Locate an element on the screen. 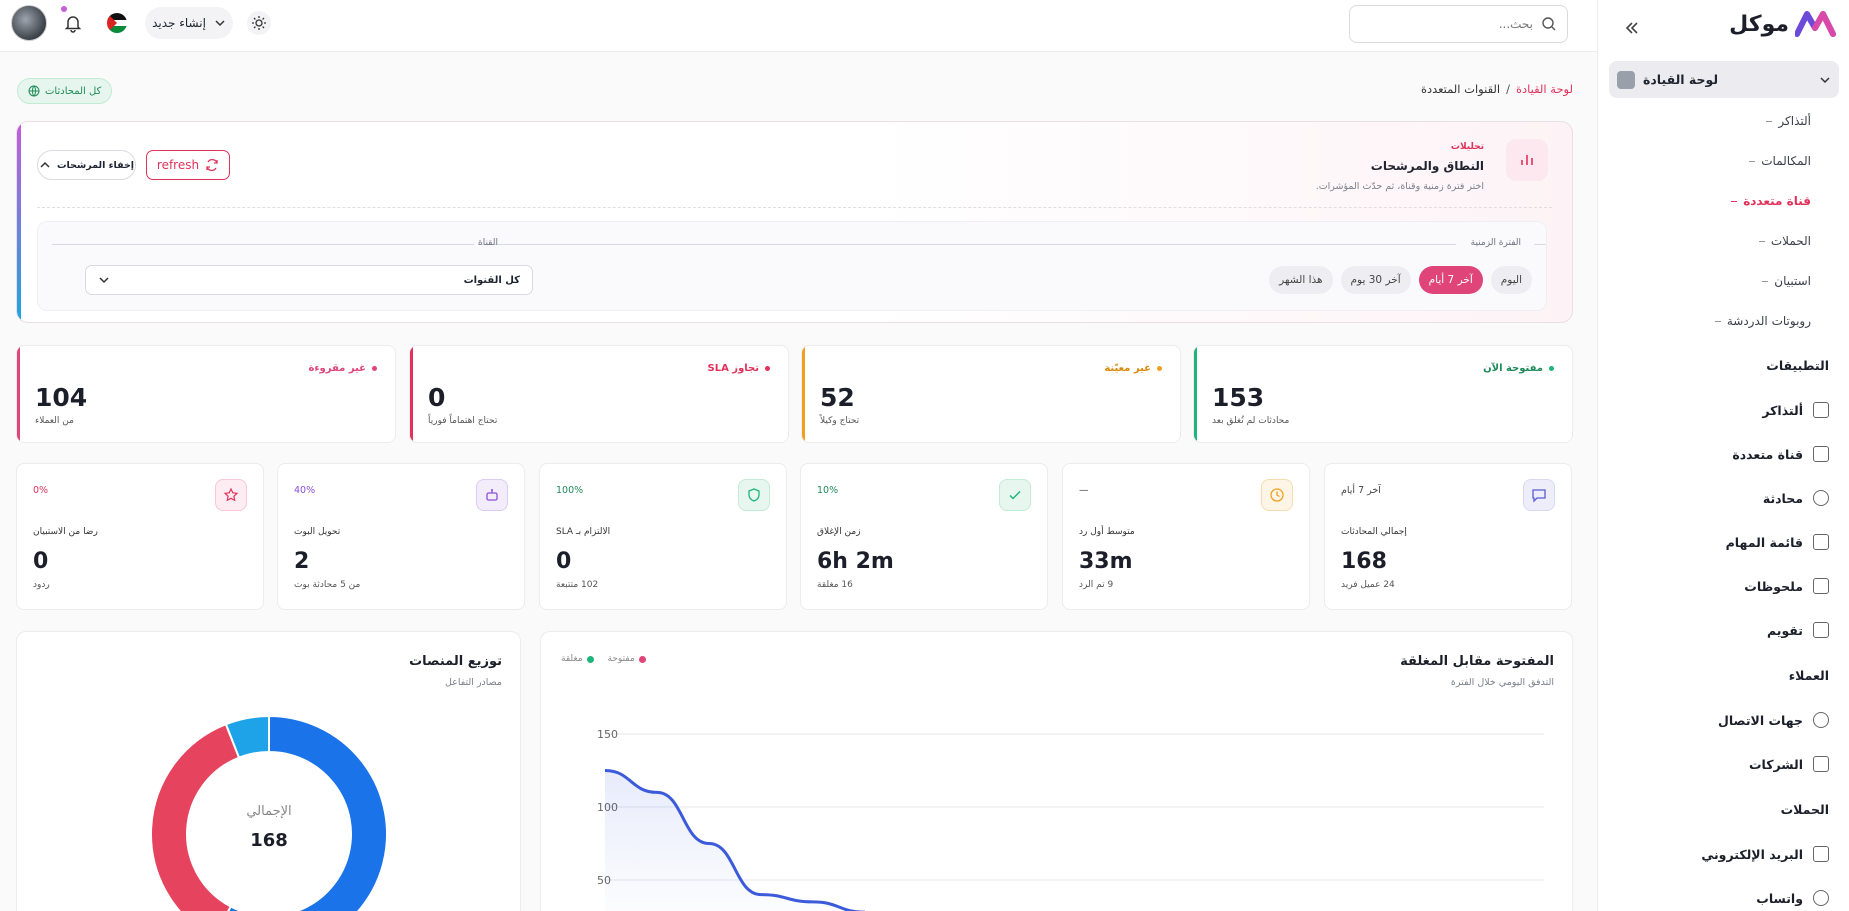 The image size is (1849, 911). hide-filters-button: إخفاء المرشحات is located at coordinates (86, 165).